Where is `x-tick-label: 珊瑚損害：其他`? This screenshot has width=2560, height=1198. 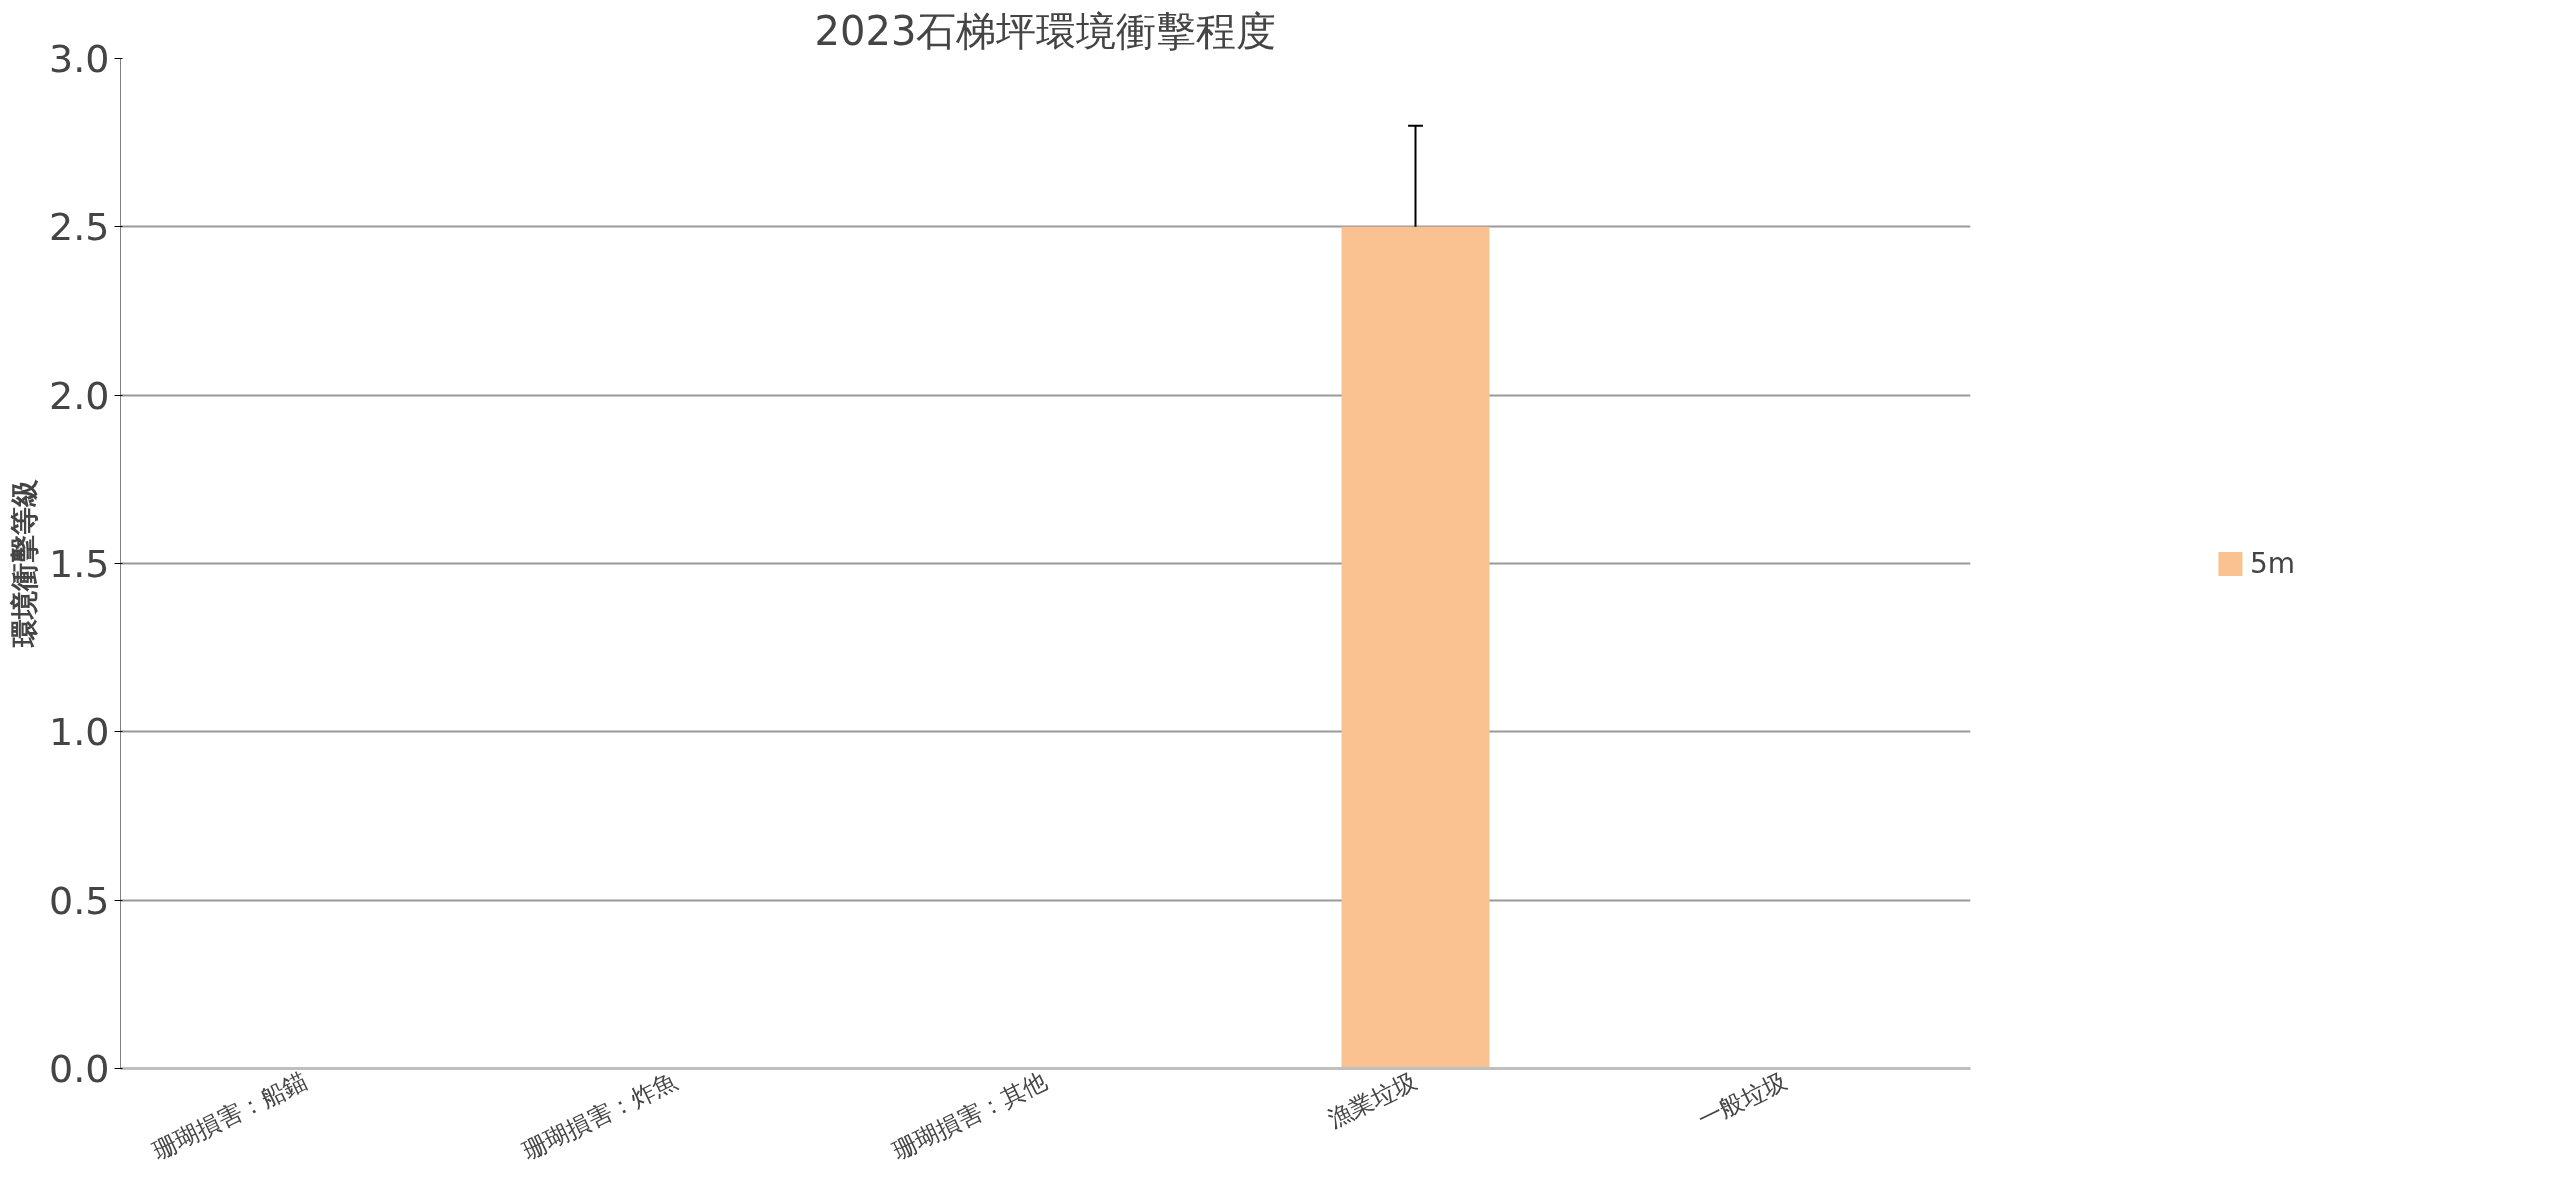
x-tick-label: 珊瑚損害：其他 is located at coordinates (970, 1116).